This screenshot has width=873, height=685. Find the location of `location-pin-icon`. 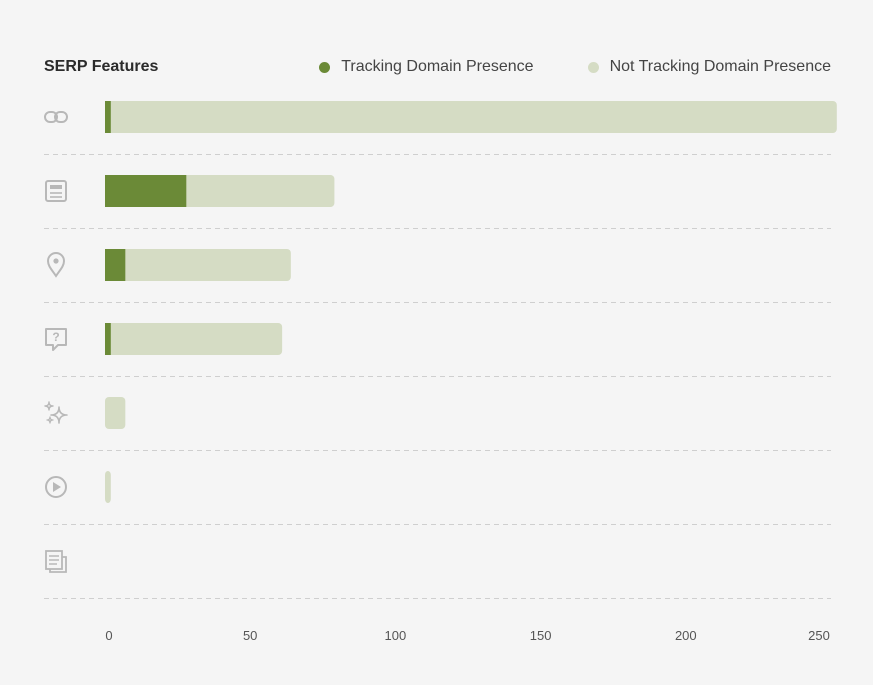

location-pin-icon is located at coordinates (56, 265).